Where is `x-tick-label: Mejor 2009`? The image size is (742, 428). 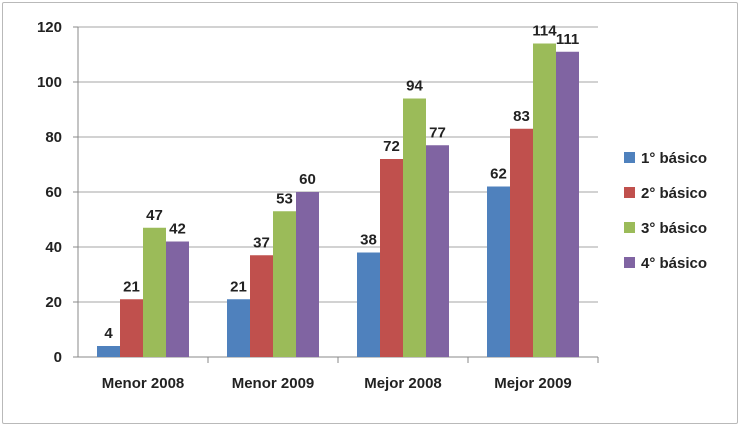
x-tick-label: Mejor 2009 is located at coordinates (533, 383).